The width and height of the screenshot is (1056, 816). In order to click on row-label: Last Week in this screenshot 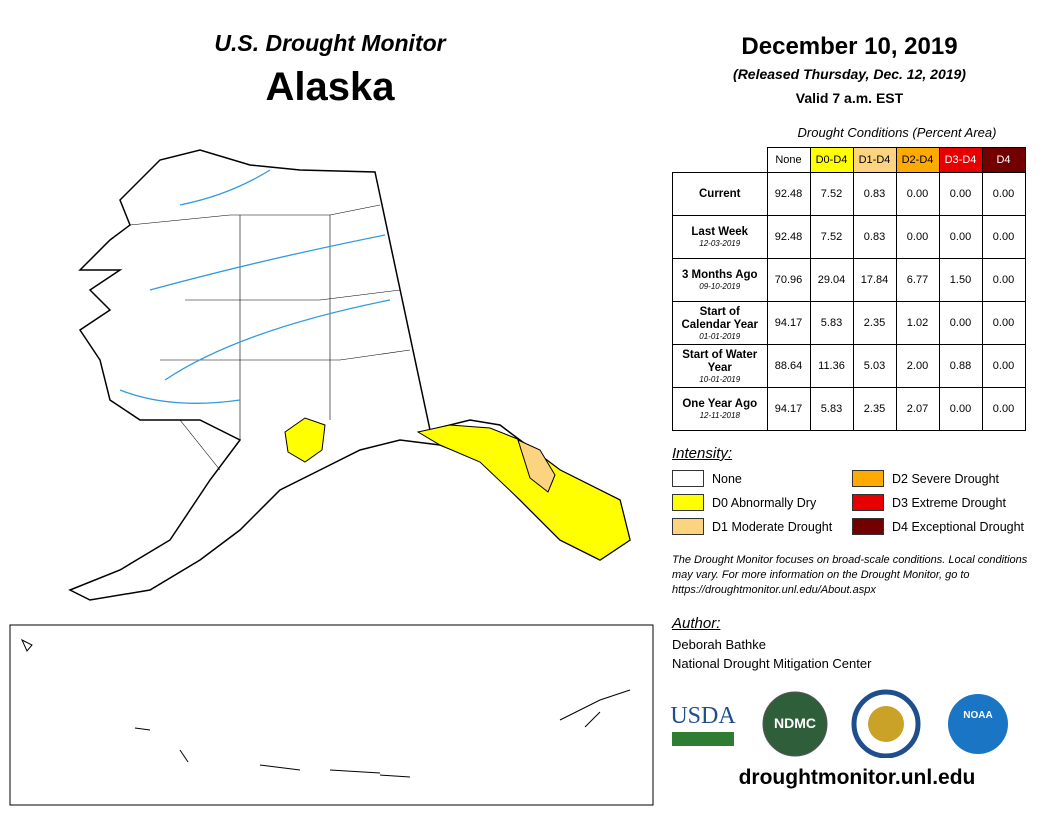, I will do `click(720, 232)`.